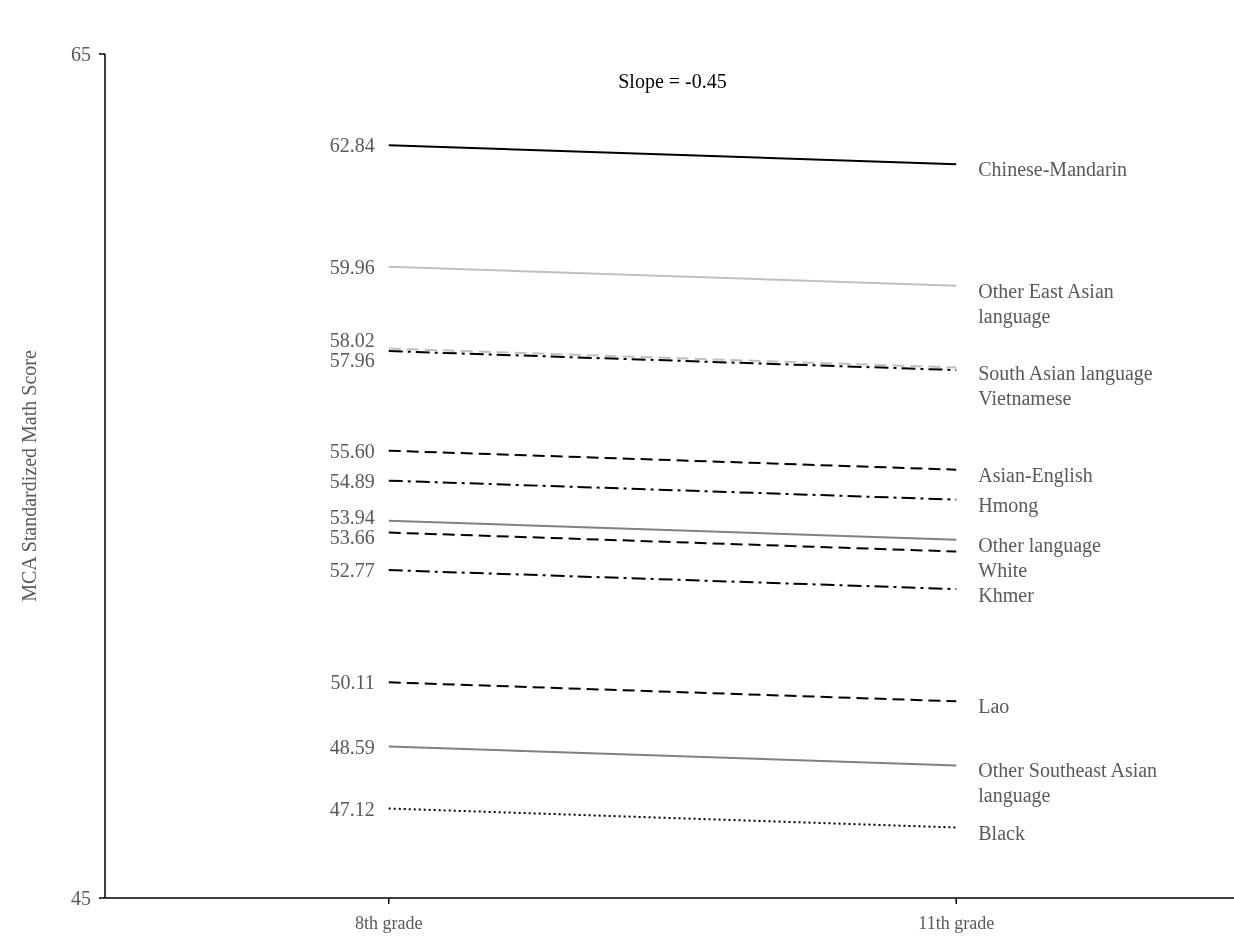 This screenshot has width=1234, height=941. I want to click on data-label: 50.11, so click(352, 682).